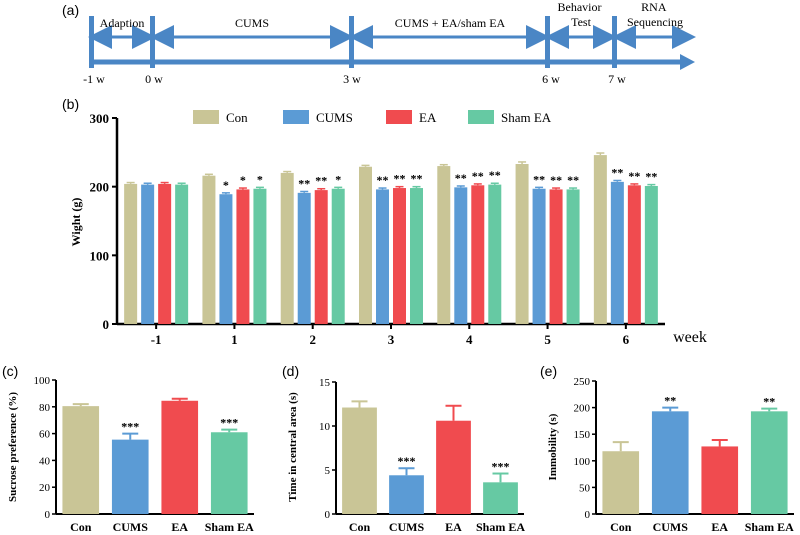  I want to click on panel-label-e: (e), so click(548, 371).